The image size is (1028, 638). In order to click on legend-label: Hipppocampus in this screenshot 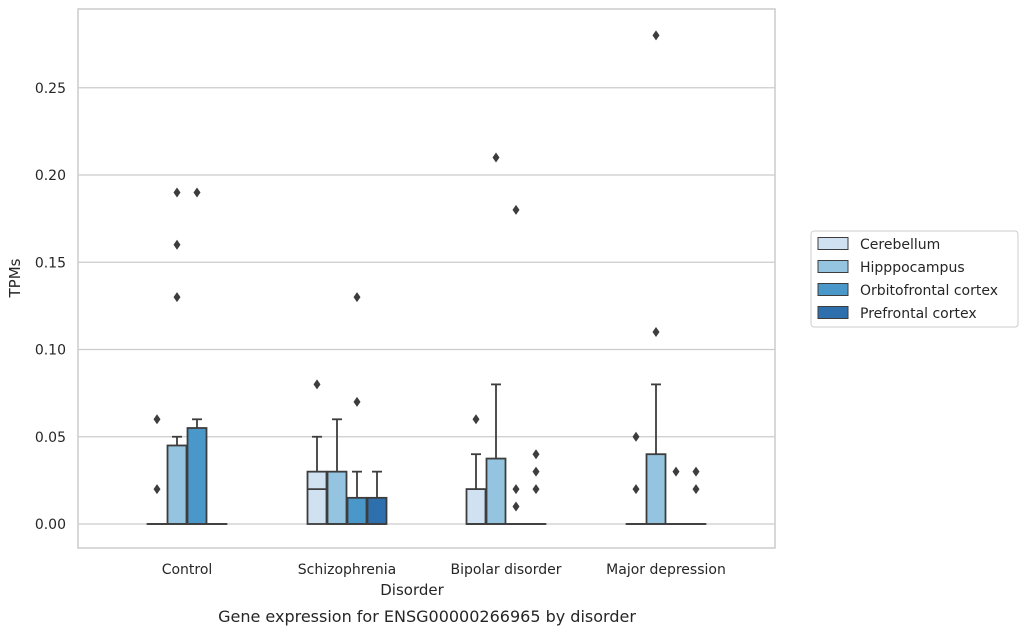, I will do `click(912, 268)`.